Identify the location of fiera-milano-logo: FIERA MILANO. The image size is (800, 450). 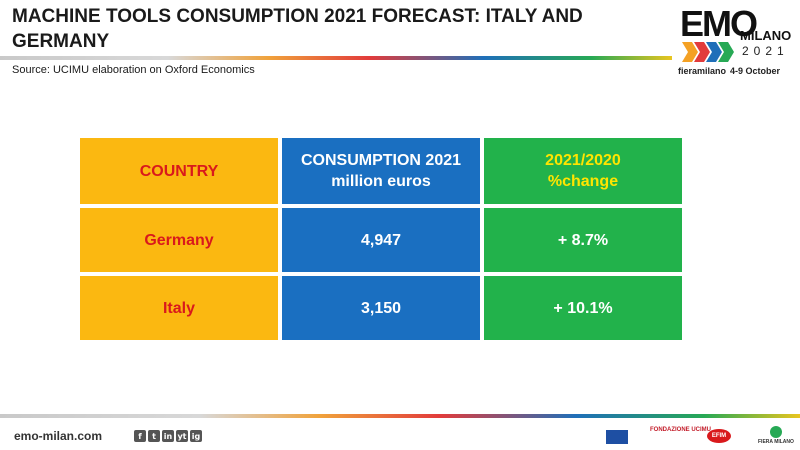
(776, 436).